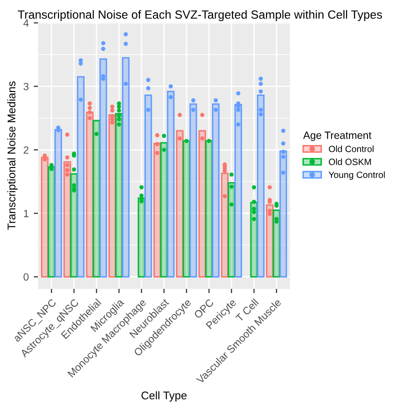  Describe the element at coordinates (349, 162) in the screenshot. I see `legend-label: Old OSKM` at that location.